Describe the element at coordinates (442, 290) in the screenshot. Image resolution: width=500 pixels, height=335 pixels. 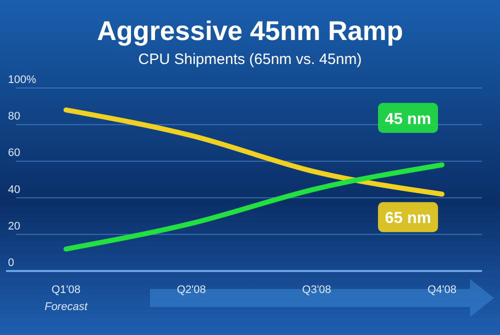
I see `x-tick-label: Q4'08` at that location.